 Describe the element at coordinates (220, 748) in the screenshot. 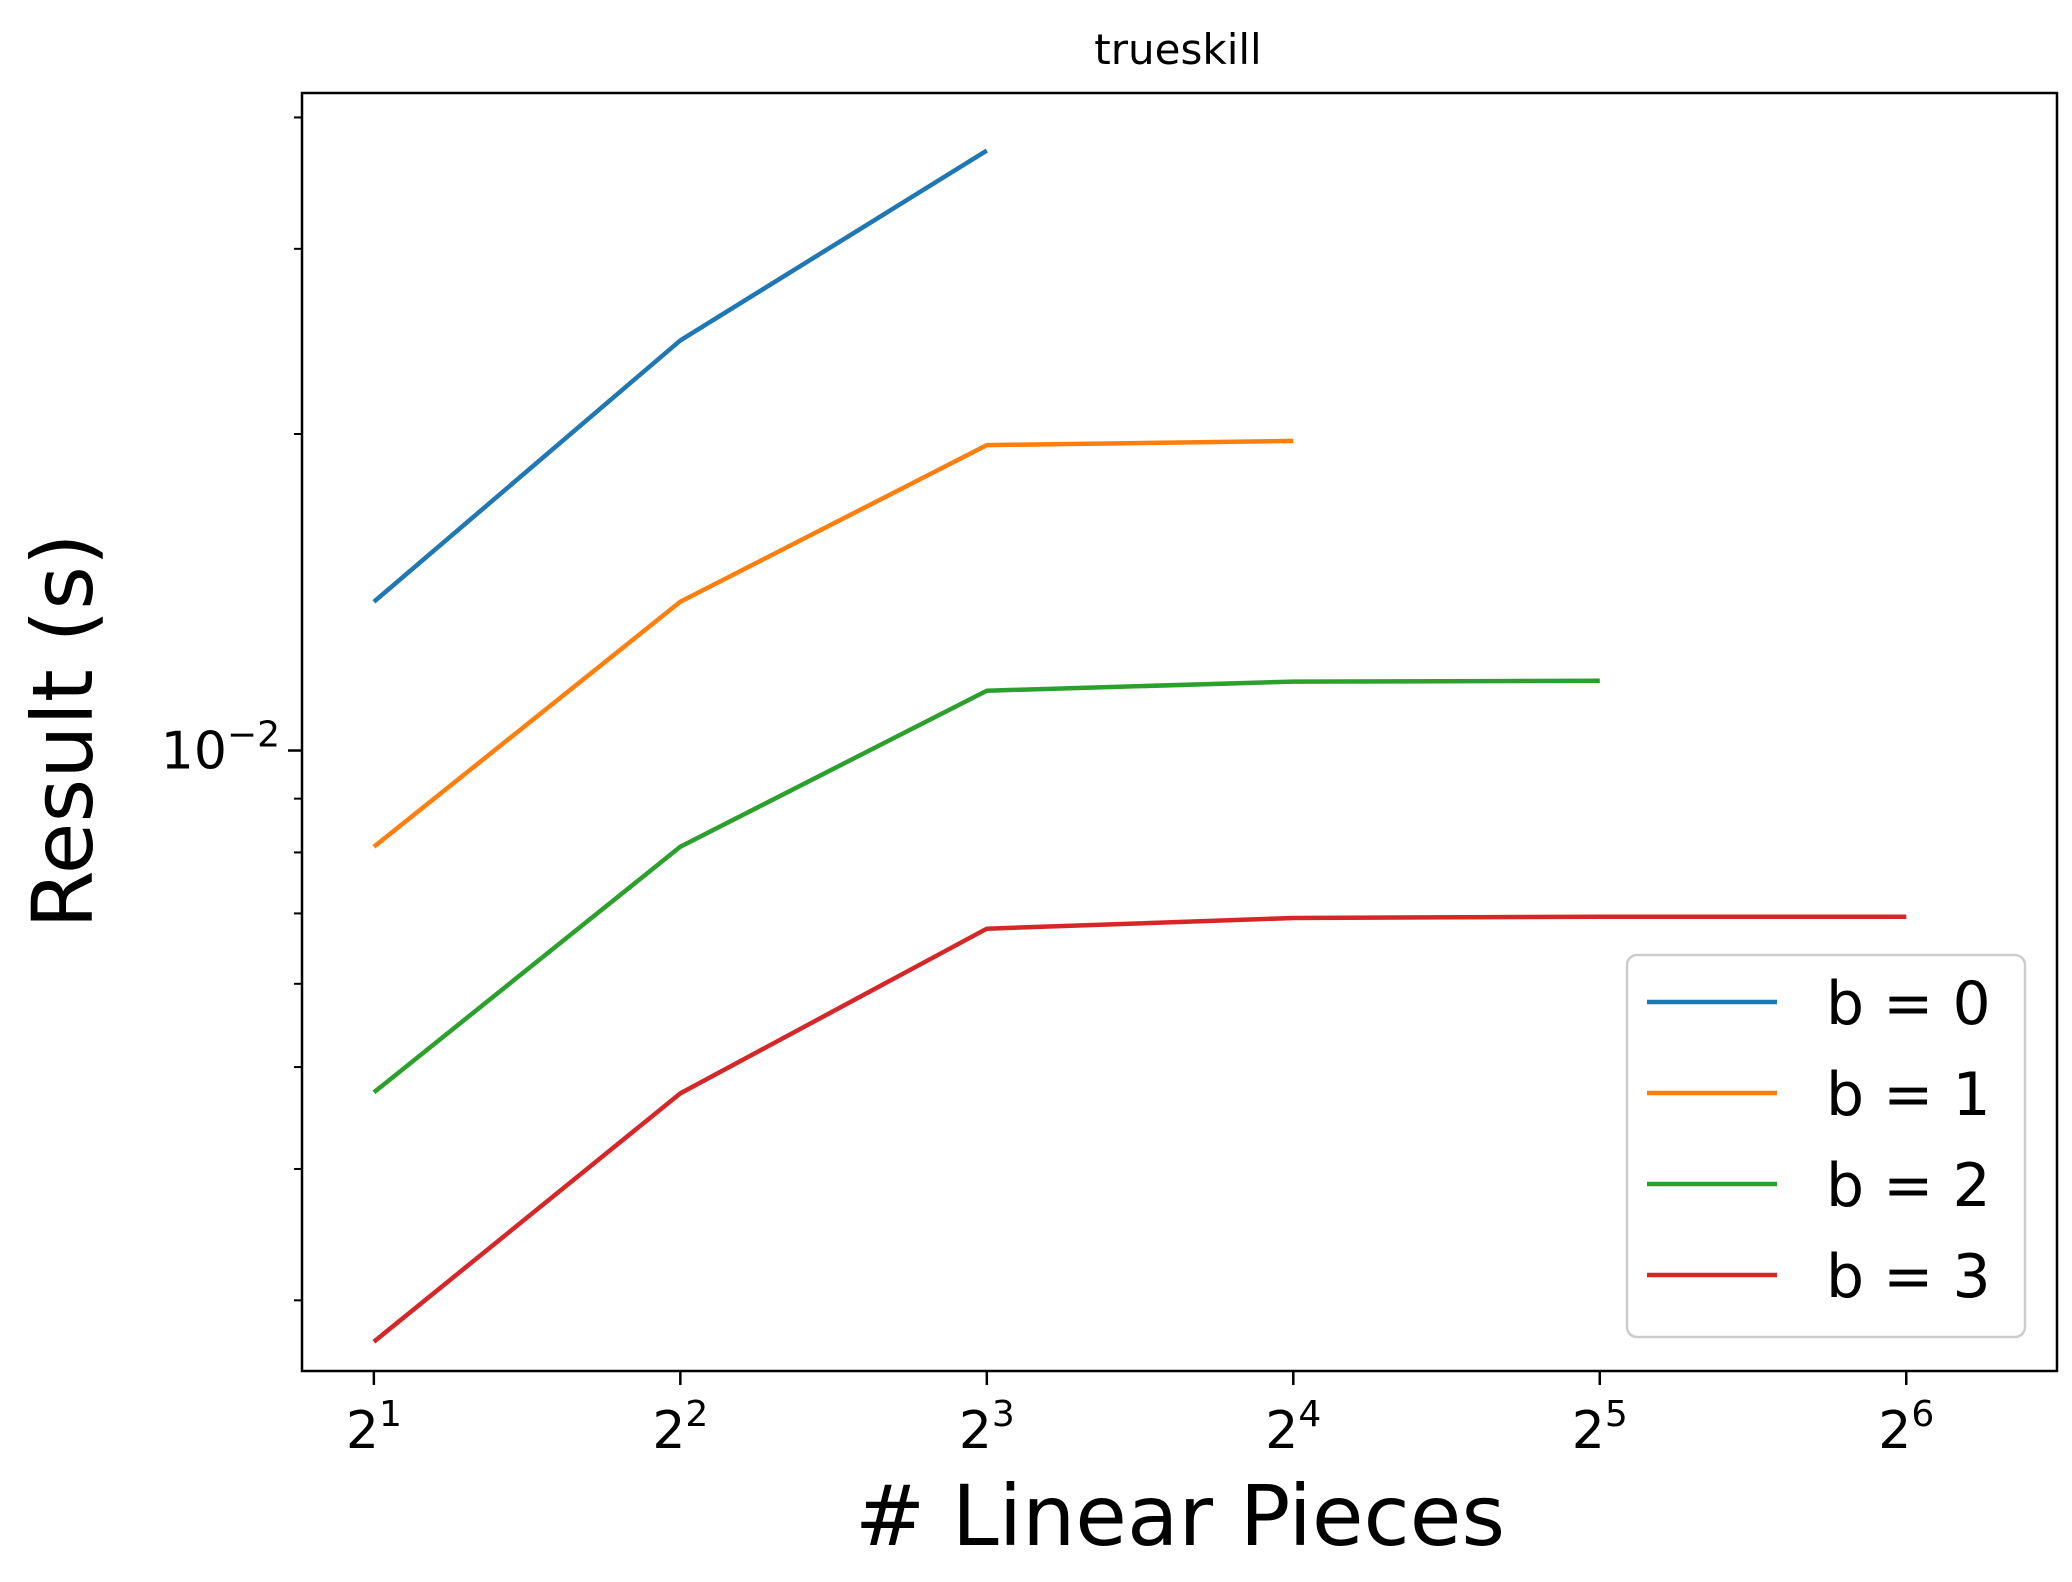

I see `y-tick-label: 10−2` at that location.